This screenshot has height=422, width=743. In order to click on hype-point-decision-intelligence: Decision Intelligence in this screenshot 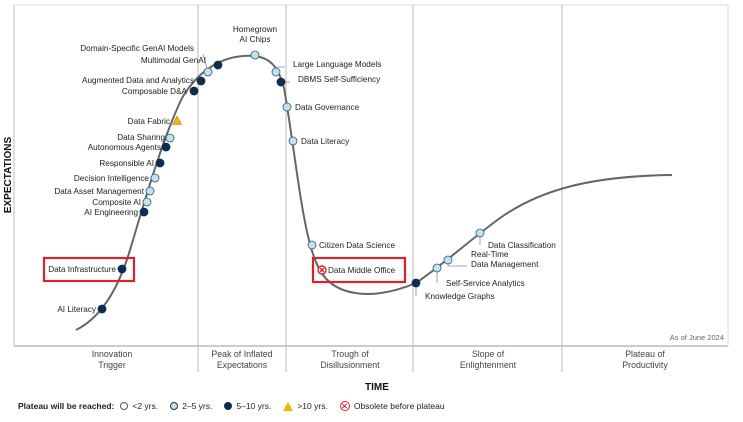, I will do `click(117, 178)`.